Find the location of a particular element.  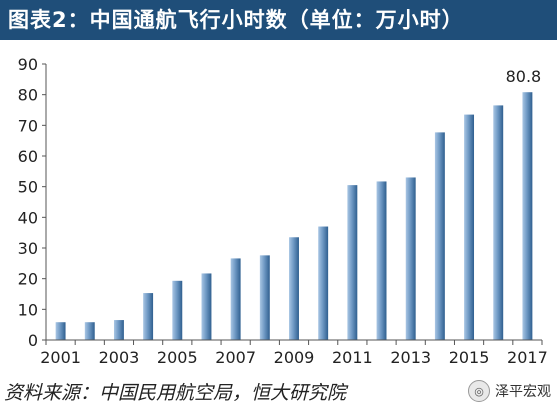

x-axis: 2001 2003 2005 2007 2009 2011 2013 2015 2017 is located at coordinates (294, 353).